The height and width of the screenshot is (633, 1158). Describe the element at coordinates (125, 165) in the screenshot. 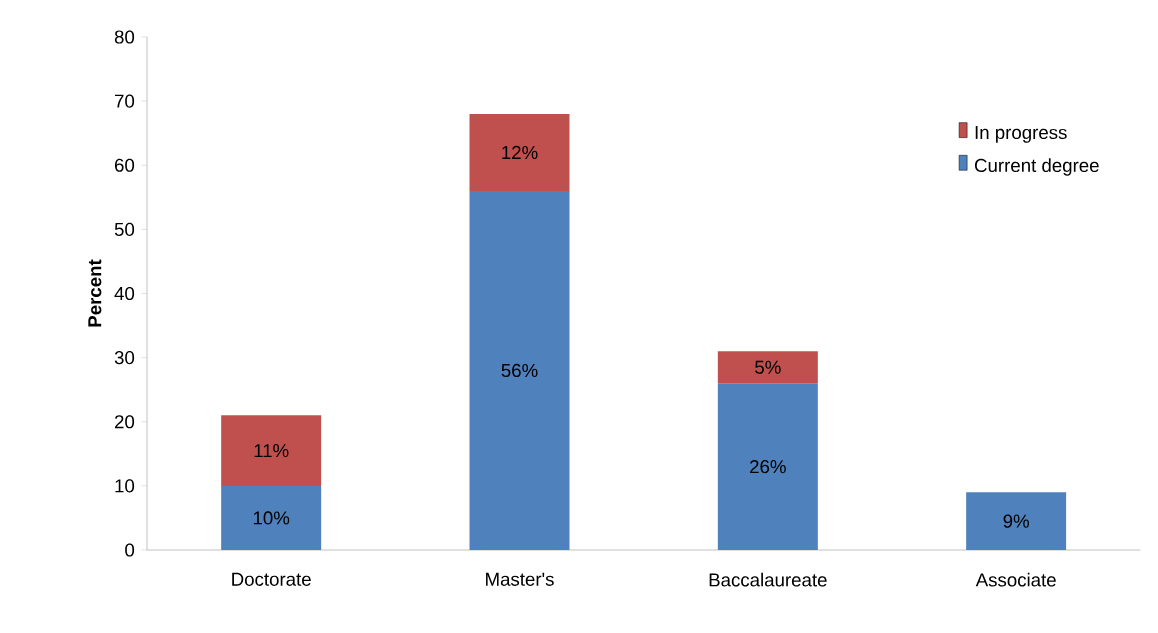

I see `y-tick-label: 60` at that location.